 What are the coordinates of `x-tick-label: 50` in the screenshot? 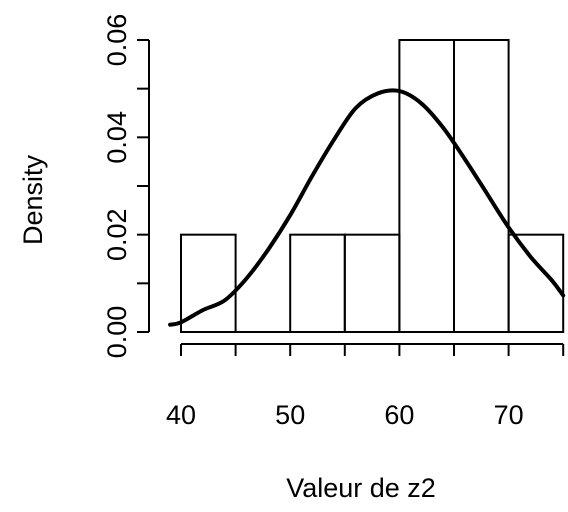 It's located at (290, 415).